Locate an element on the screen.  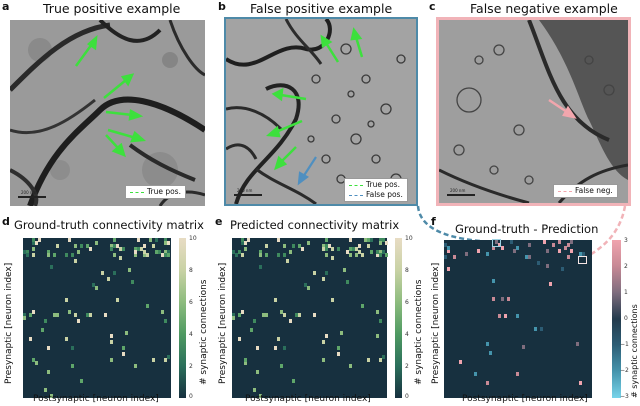
cbar-e-tick: 2 is located at coordinates (407, 366).